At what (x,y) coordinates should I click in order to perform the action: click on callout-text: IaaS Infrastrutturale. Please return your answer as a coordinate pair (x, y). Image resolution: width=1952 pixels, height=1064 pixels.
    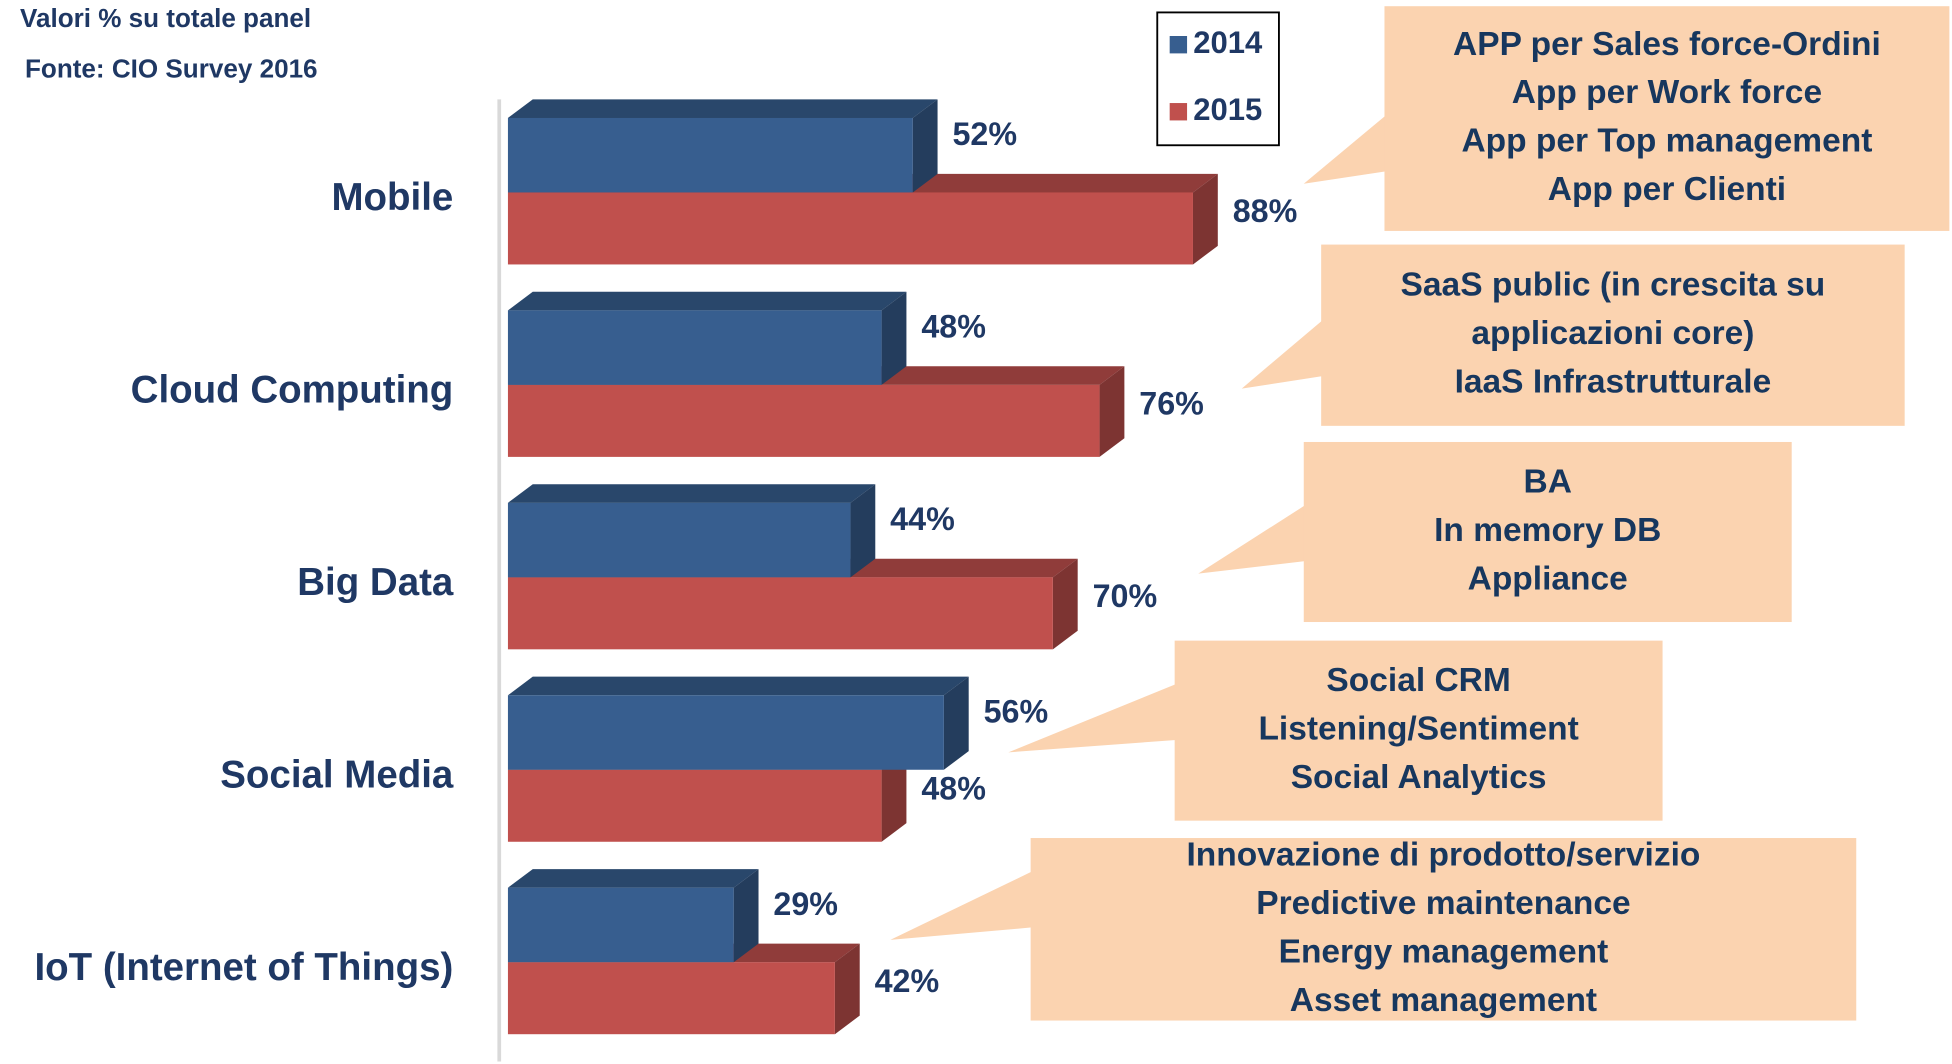
    Looking at the image, I should click on (1613, 381).